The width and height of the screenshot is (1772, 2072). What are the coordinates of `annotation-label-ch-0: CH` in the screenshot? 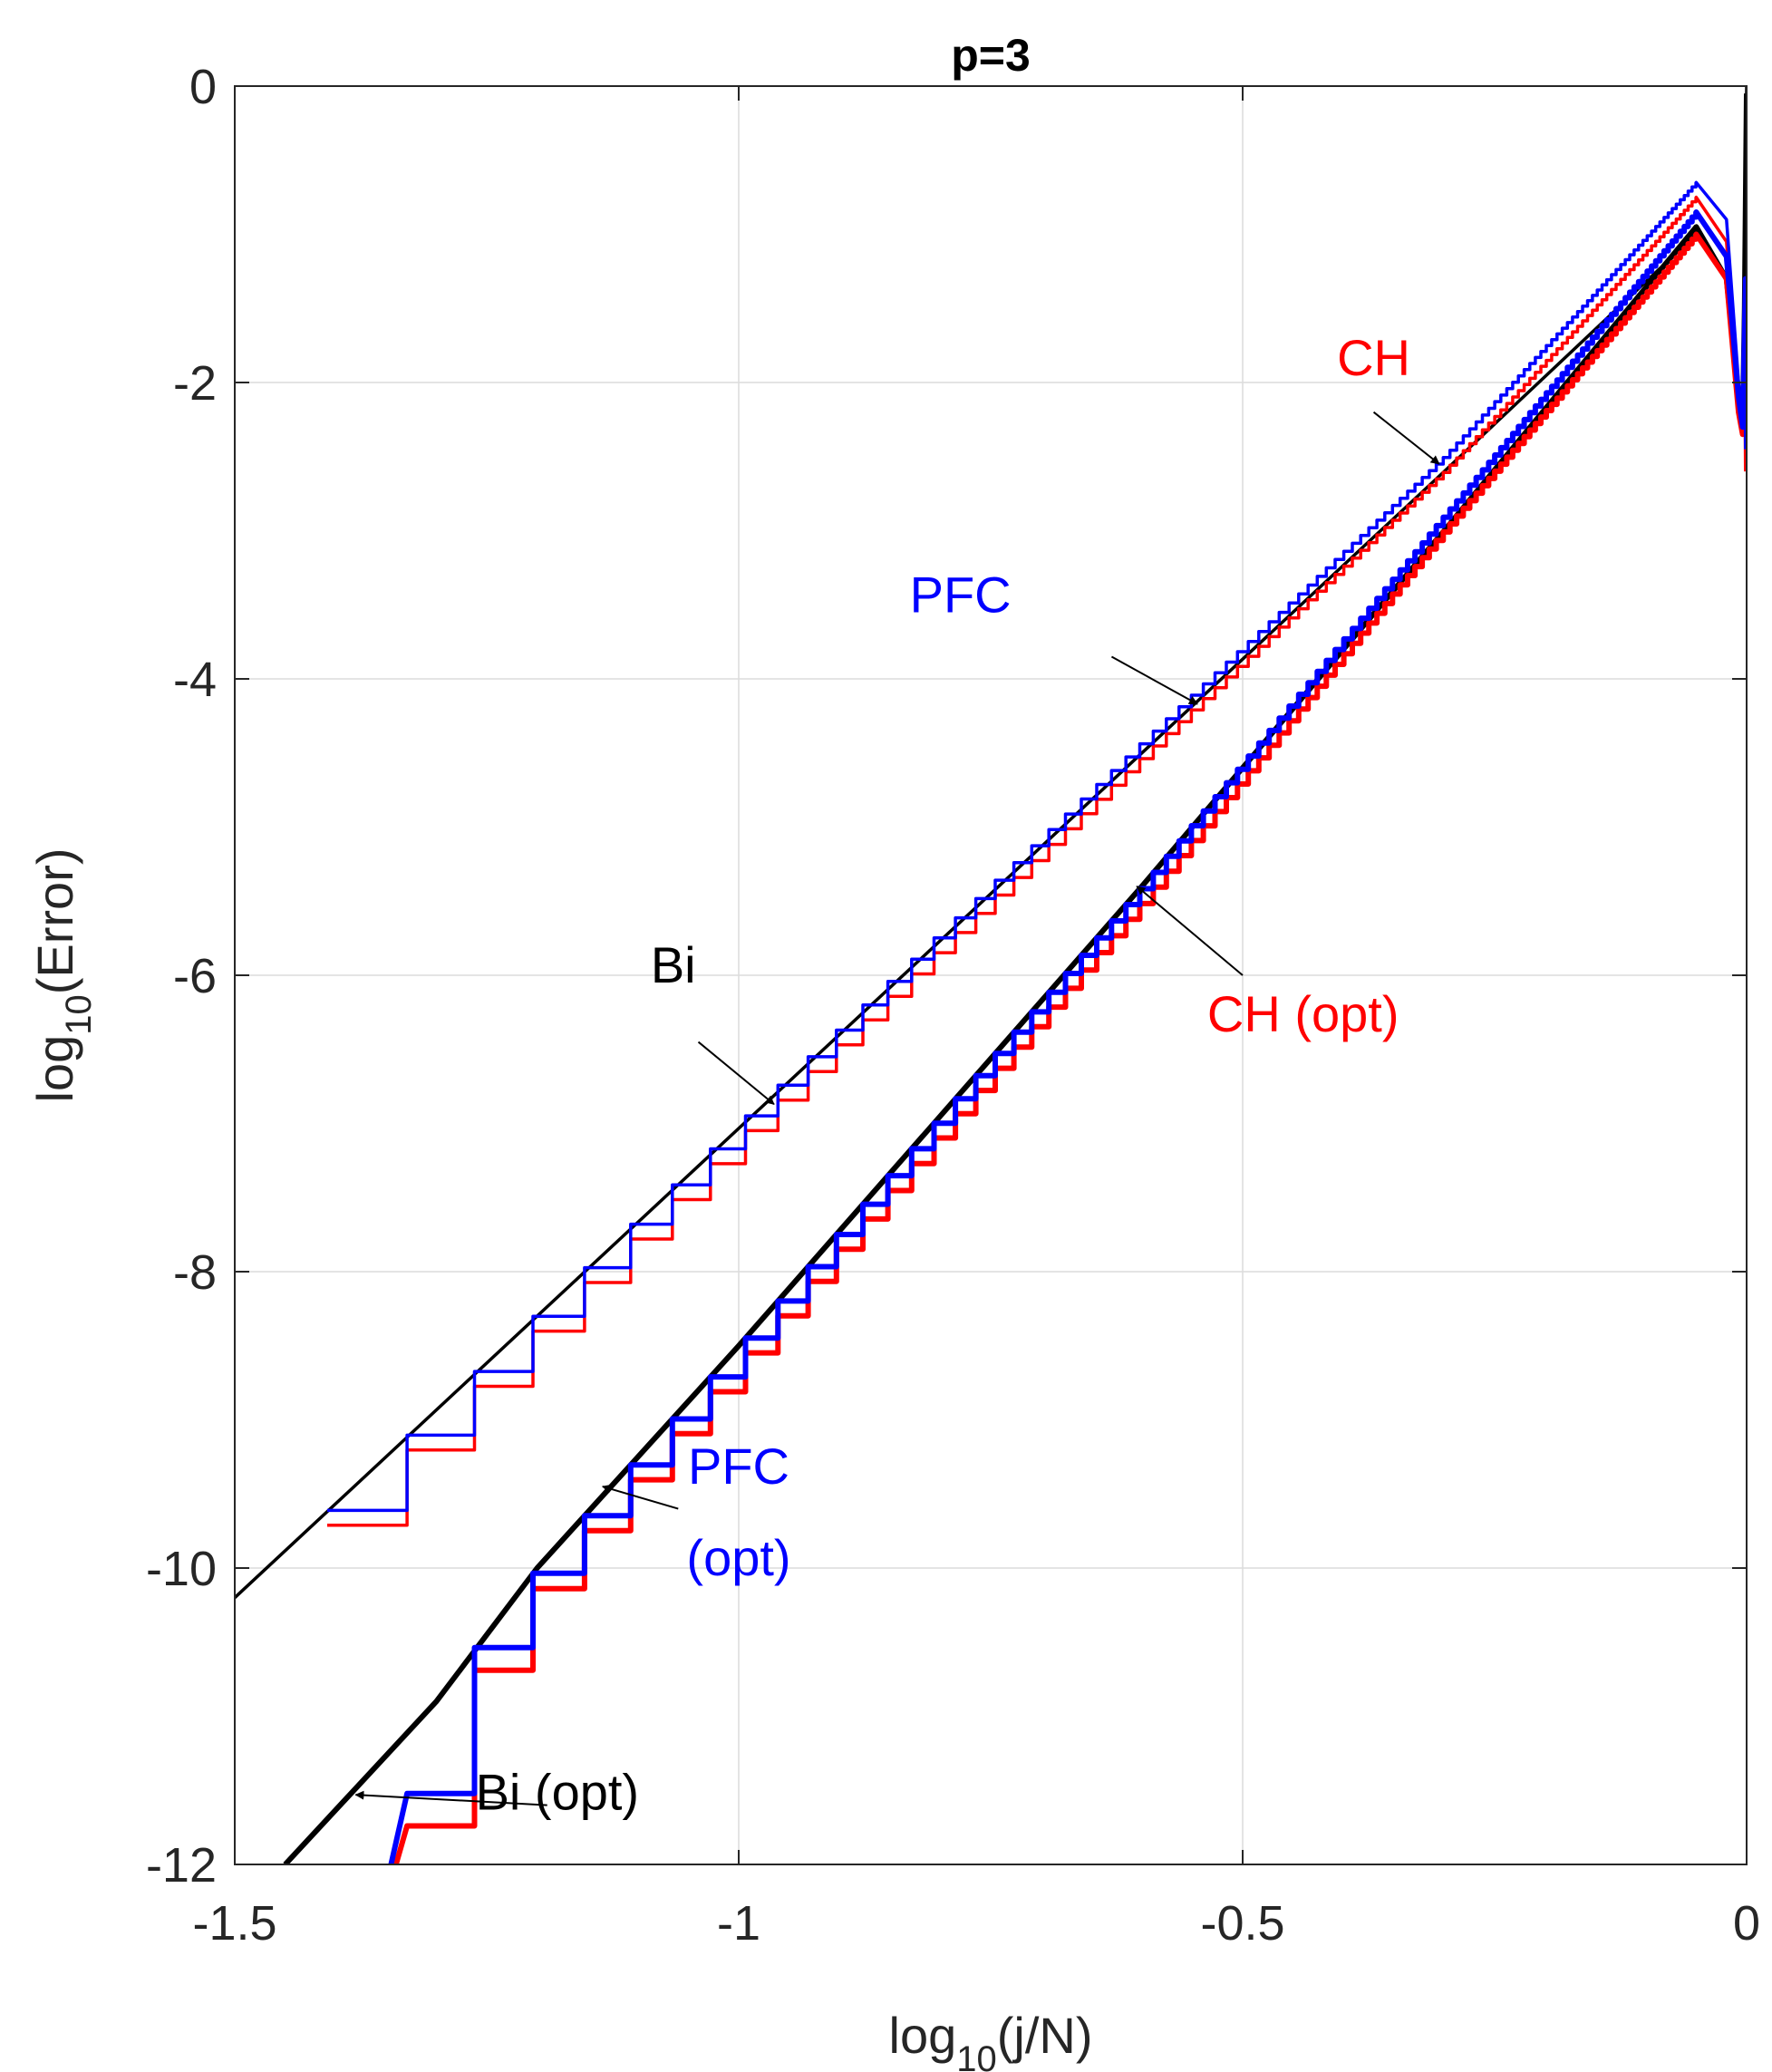 It's located at (1373, 357).